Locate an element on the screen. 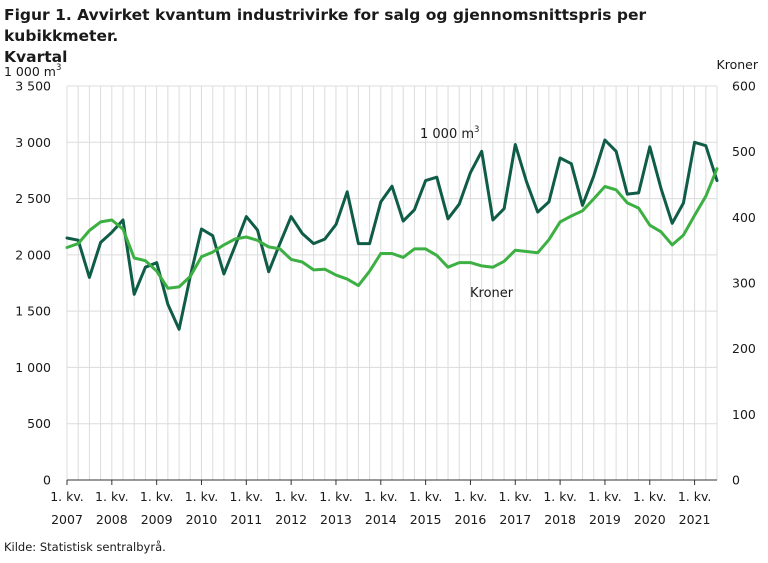  left-axis-unit-sup: 3 is located at coordinates (58, 68).